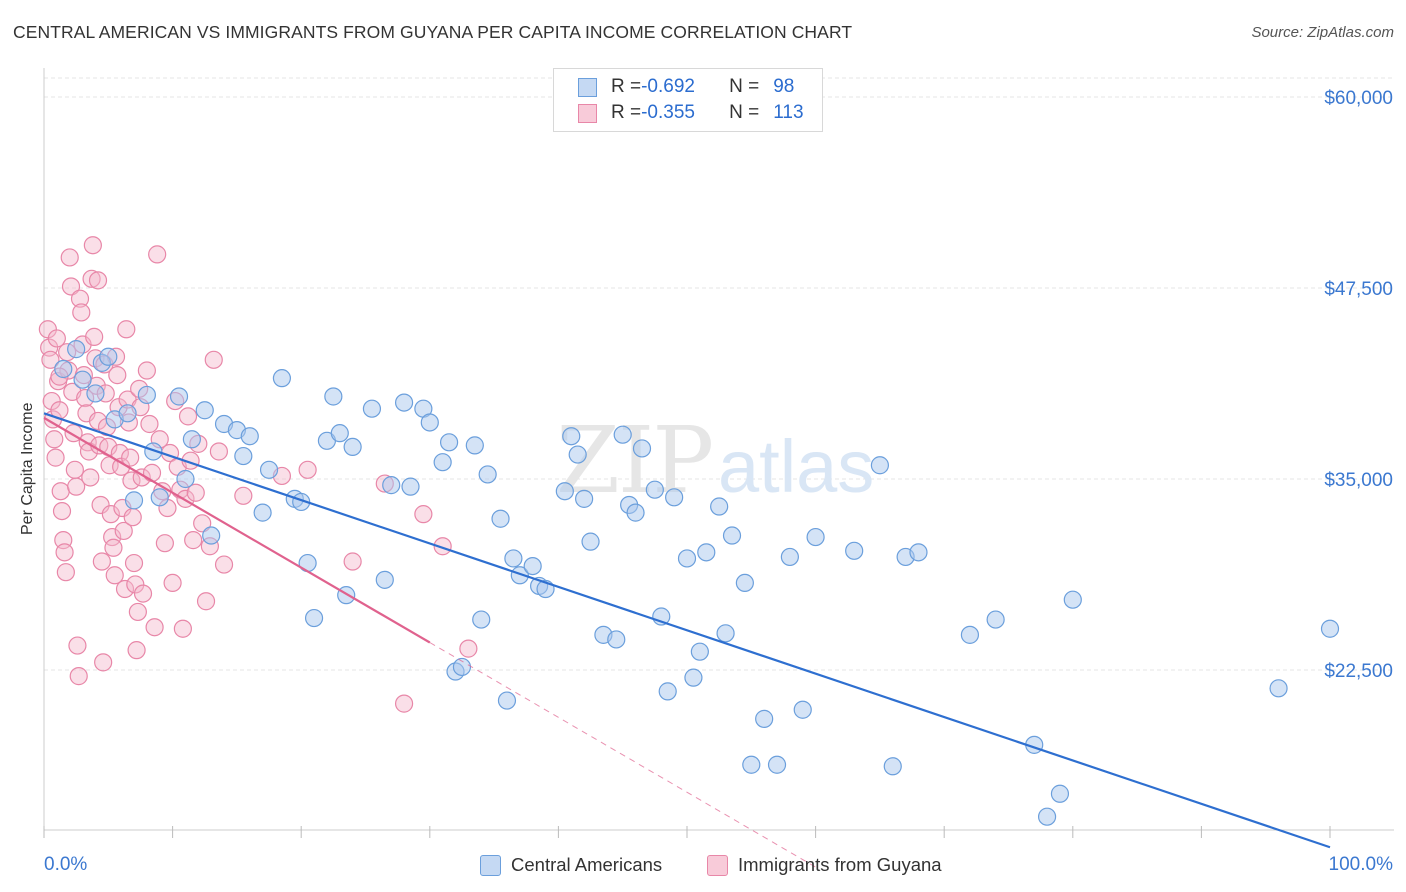  I want to click on source-label: Source: ZipAtlas.com, so click(1322, 32).